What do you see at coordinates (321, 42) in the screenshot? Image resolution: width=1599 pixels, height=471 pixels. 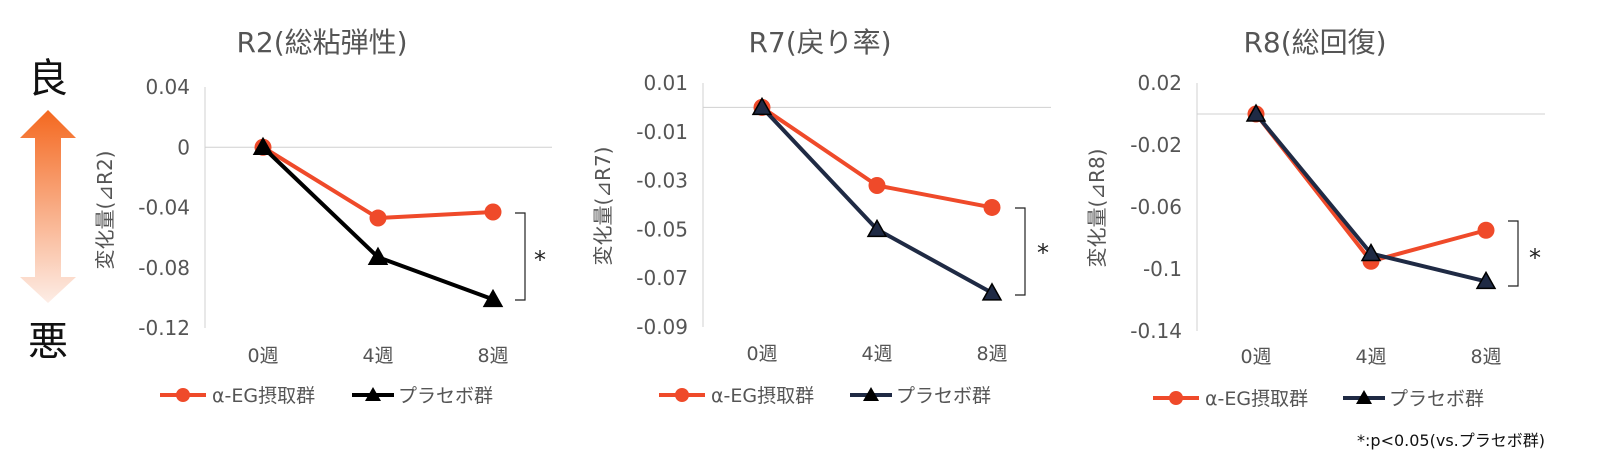 I see `chart-title: R2(総粘弾性)` at bounding box center [321, 42].